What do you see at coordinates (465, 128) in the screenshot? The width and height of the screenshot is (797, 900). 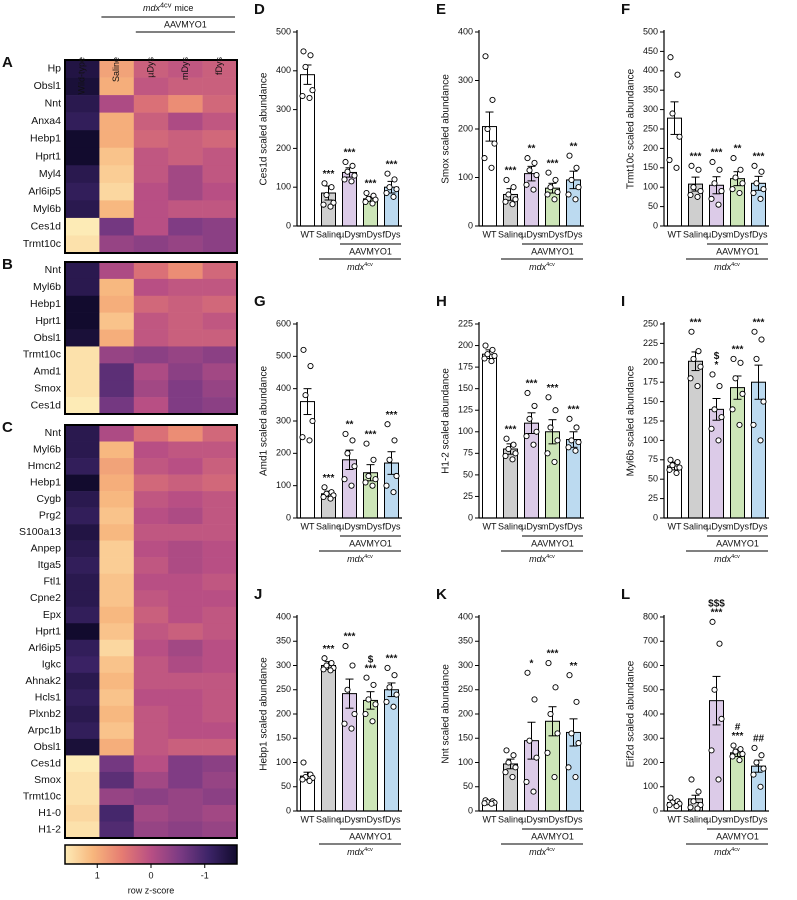 I see `y-tick-label: 200` at bounding box center [465, 128].